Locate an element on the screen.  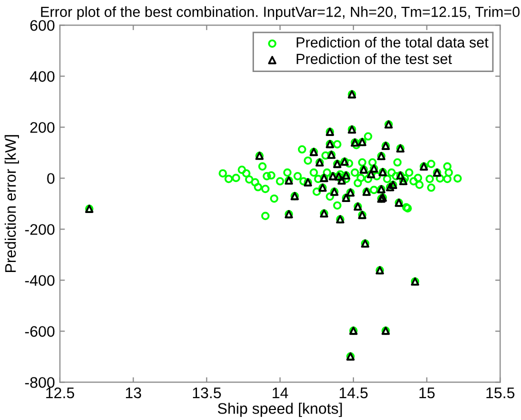
y-tick-label: -400 is located at coordinates (39, 280).